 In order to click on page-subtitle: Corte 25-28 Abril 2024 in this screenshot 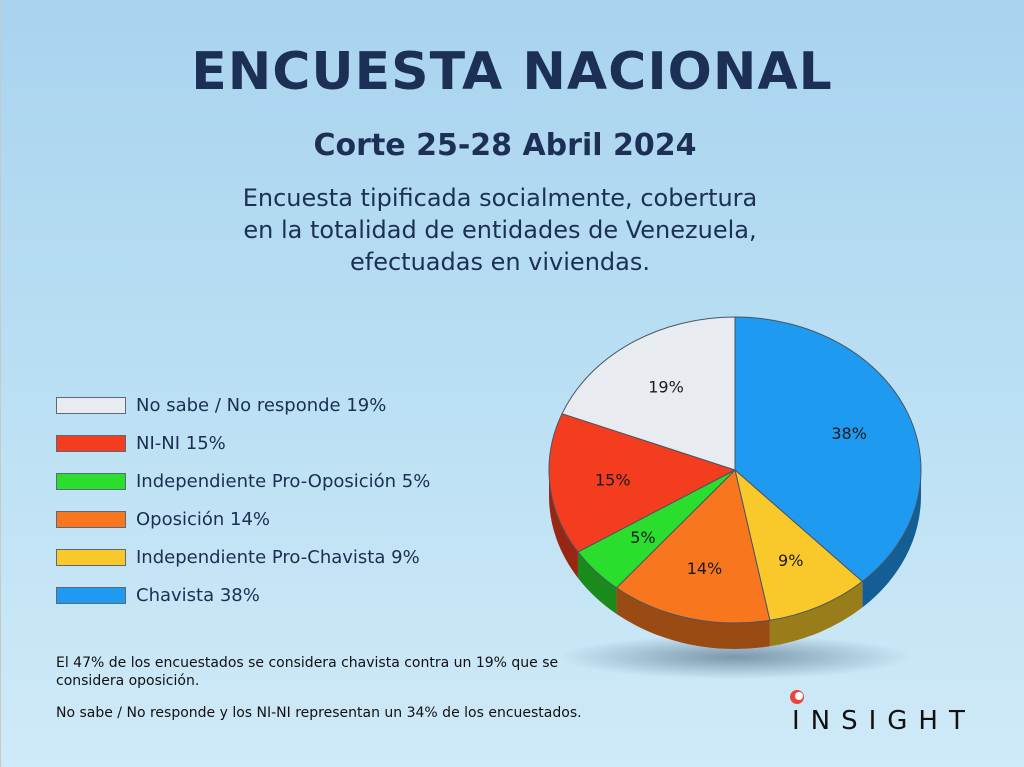, I will do `click(505, 145)`.